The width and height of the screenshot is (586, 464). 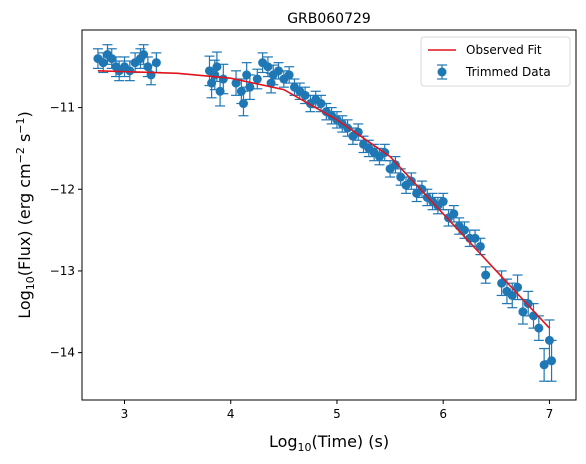 I want to click on legend-data-swatch, so click(x=442, y=72).